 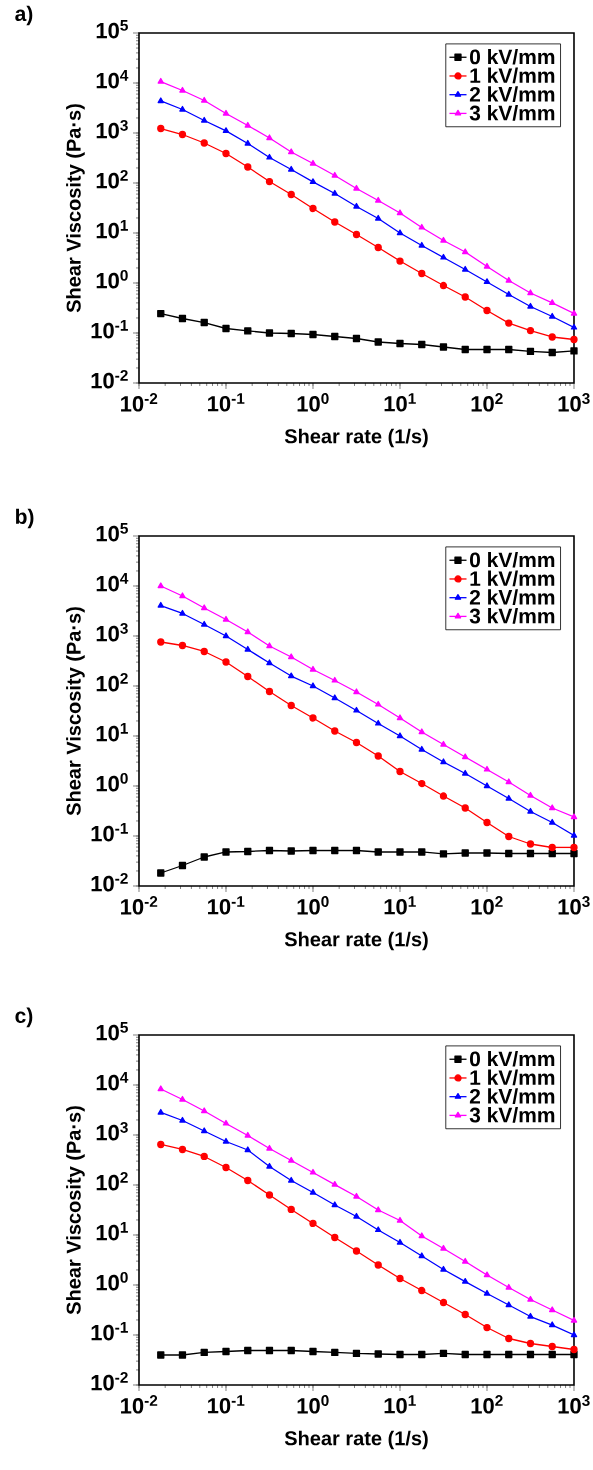 What do you see at coordinates (112, 229) in the screenshot?
I see `y-tick-label: 10$^{1}$` at bounding box center [112, 229].